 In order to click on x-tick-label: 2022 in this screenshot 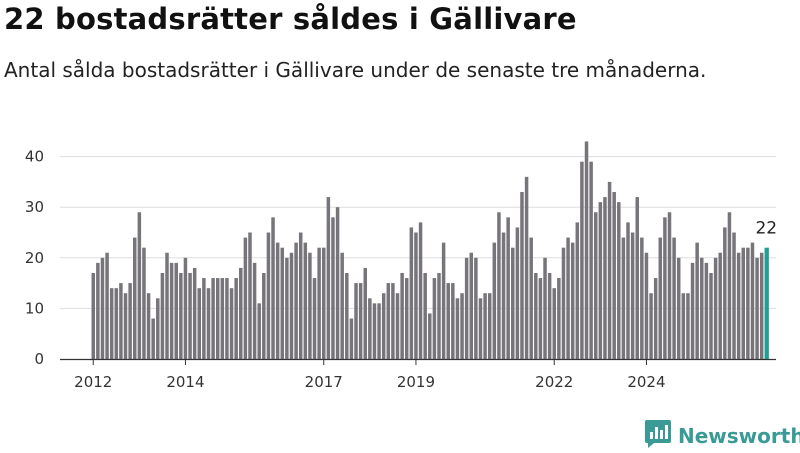, I will do `click(554, 382)`.